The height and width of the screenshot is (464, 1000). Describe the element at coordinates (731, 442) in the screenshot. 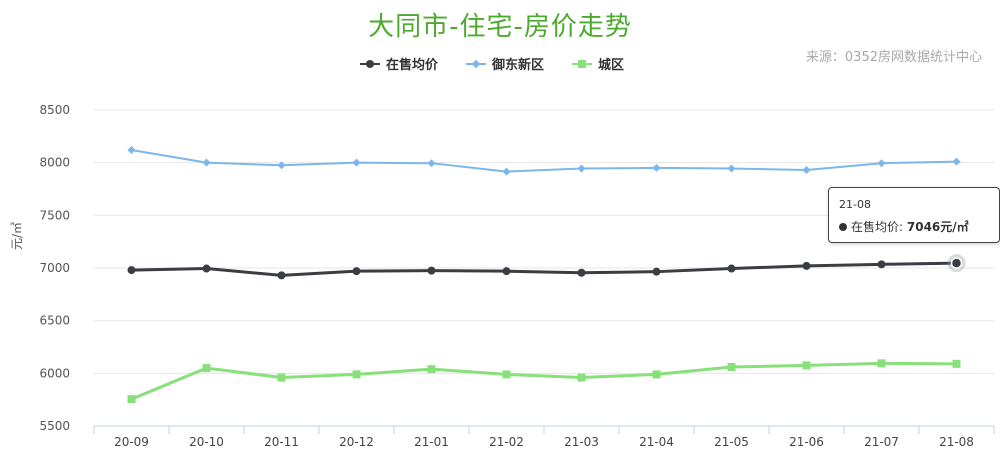

I see `x-tick-label: 21-05` at that location.